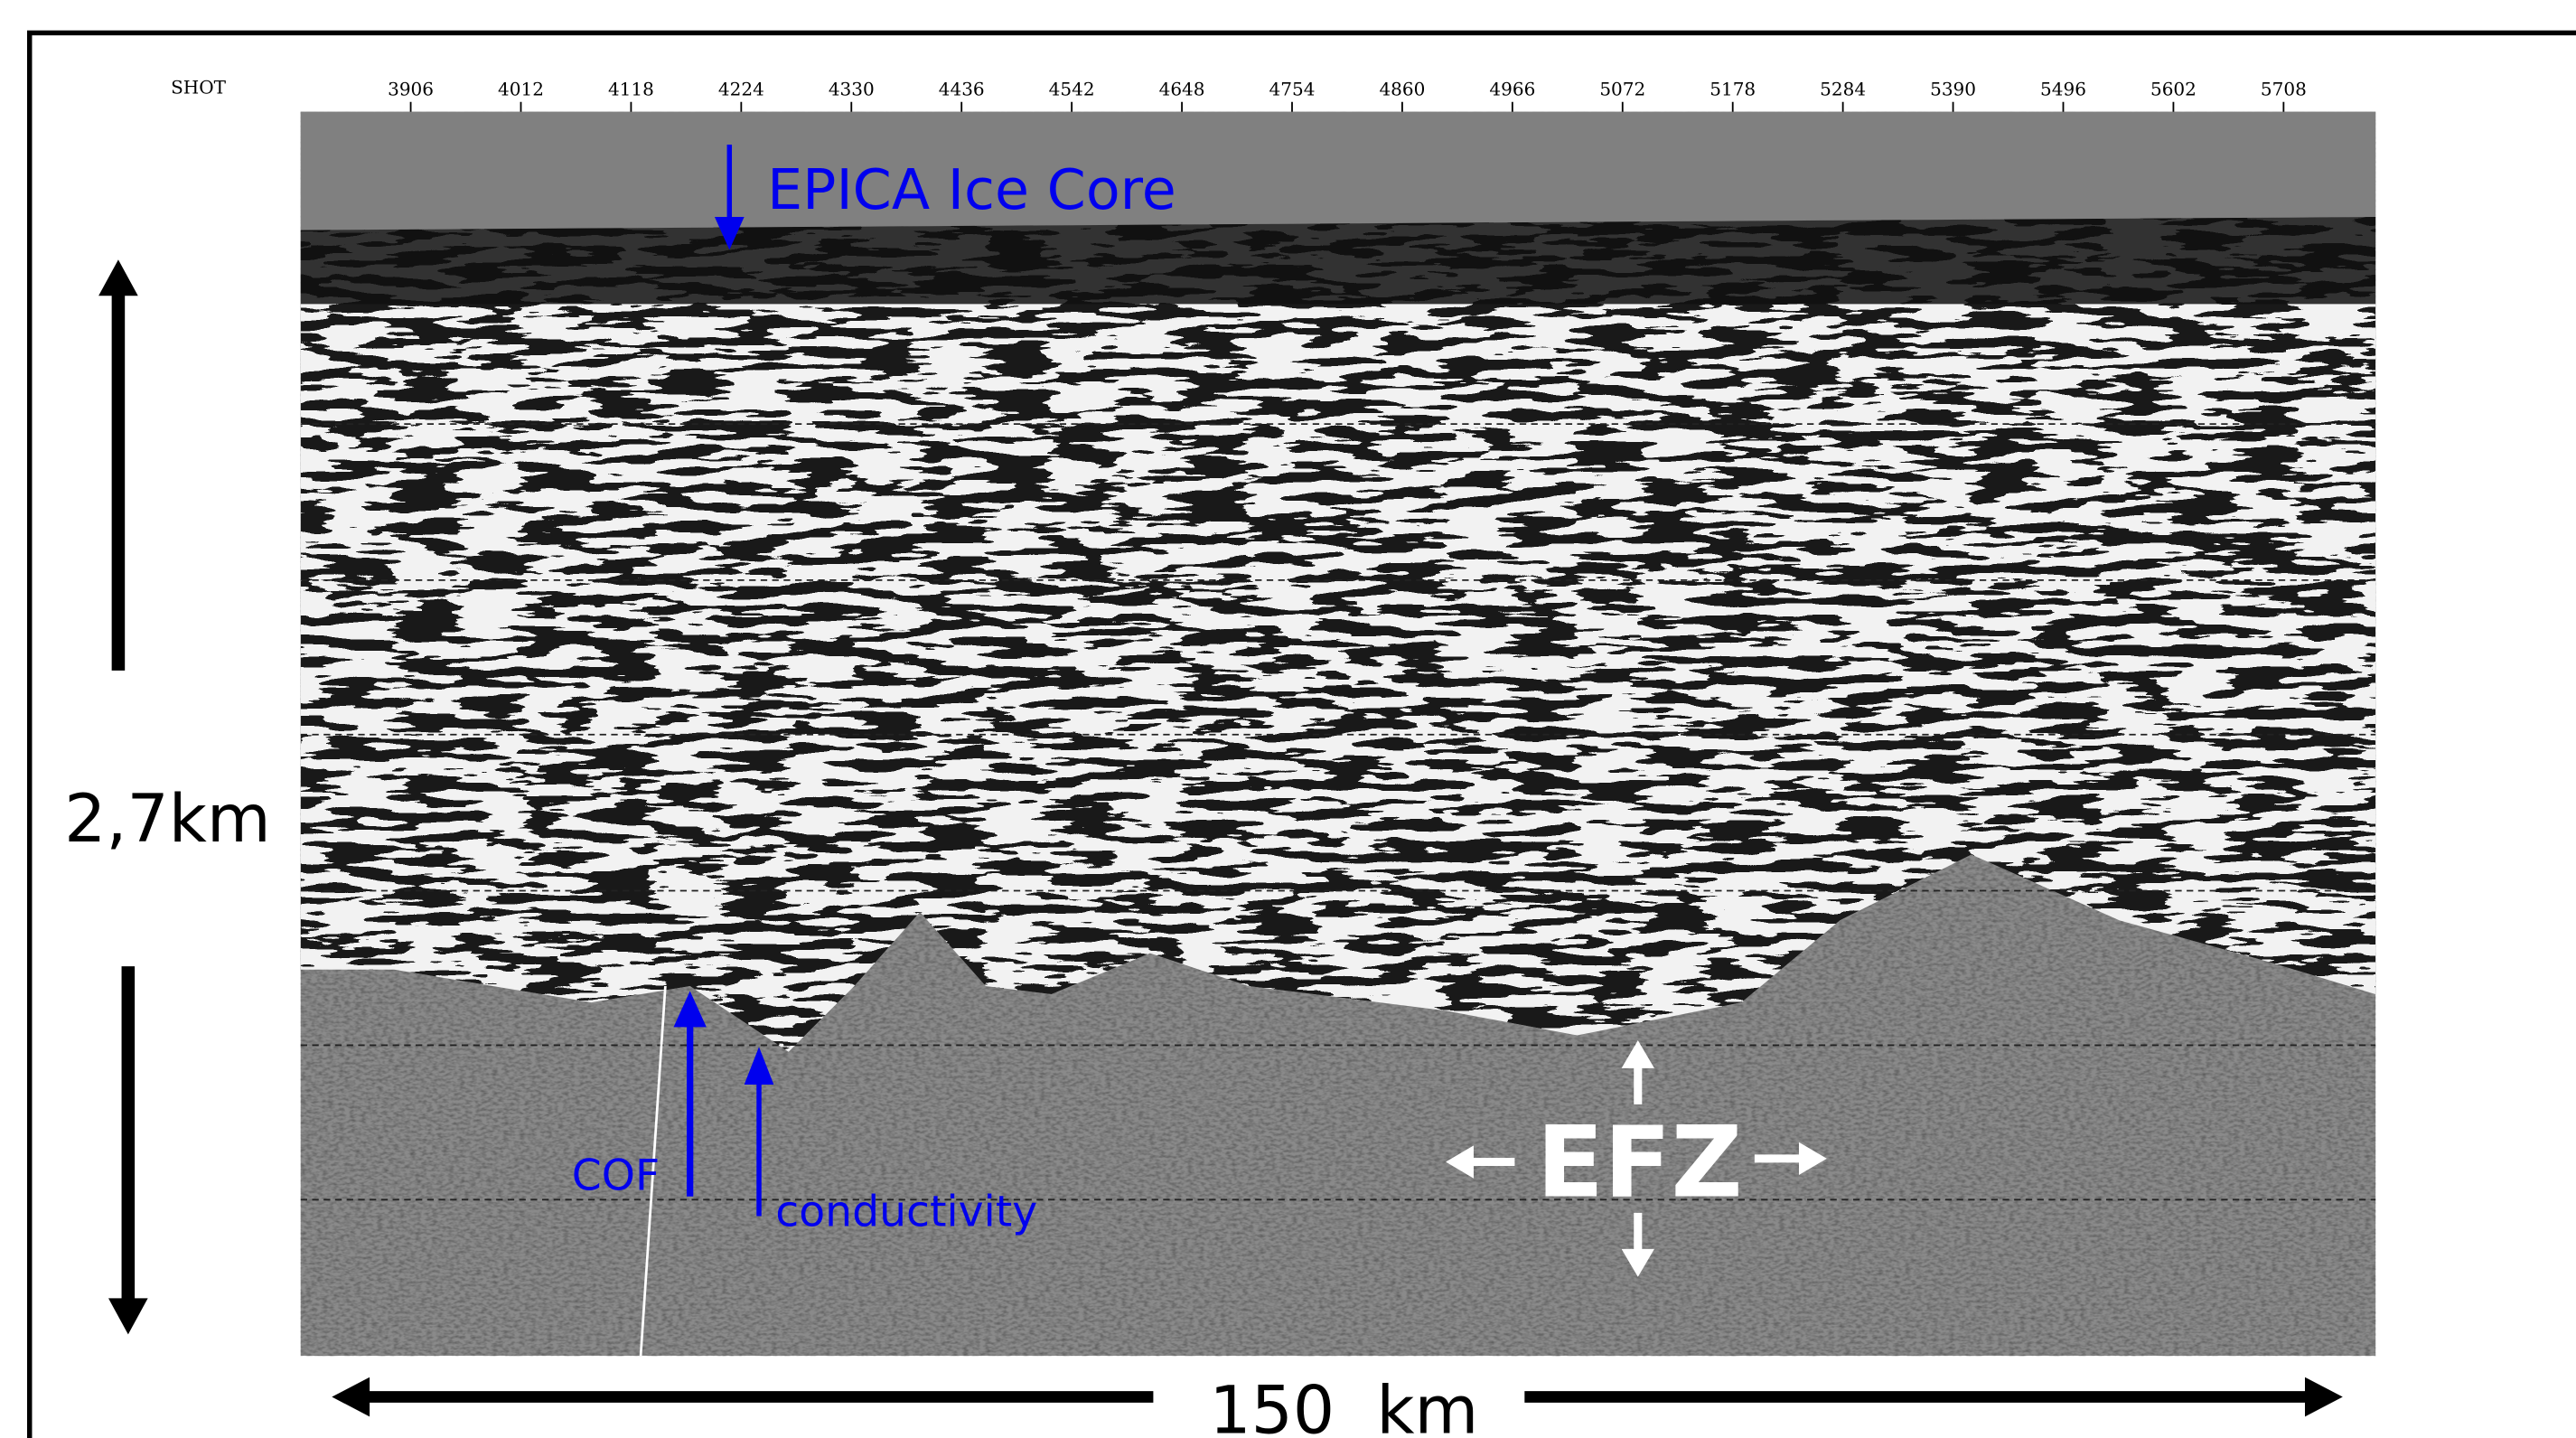  What do you see at coordinates (723, 681) in the screenshot?
I see `blue-arrows` at bounding box center [723, 681].